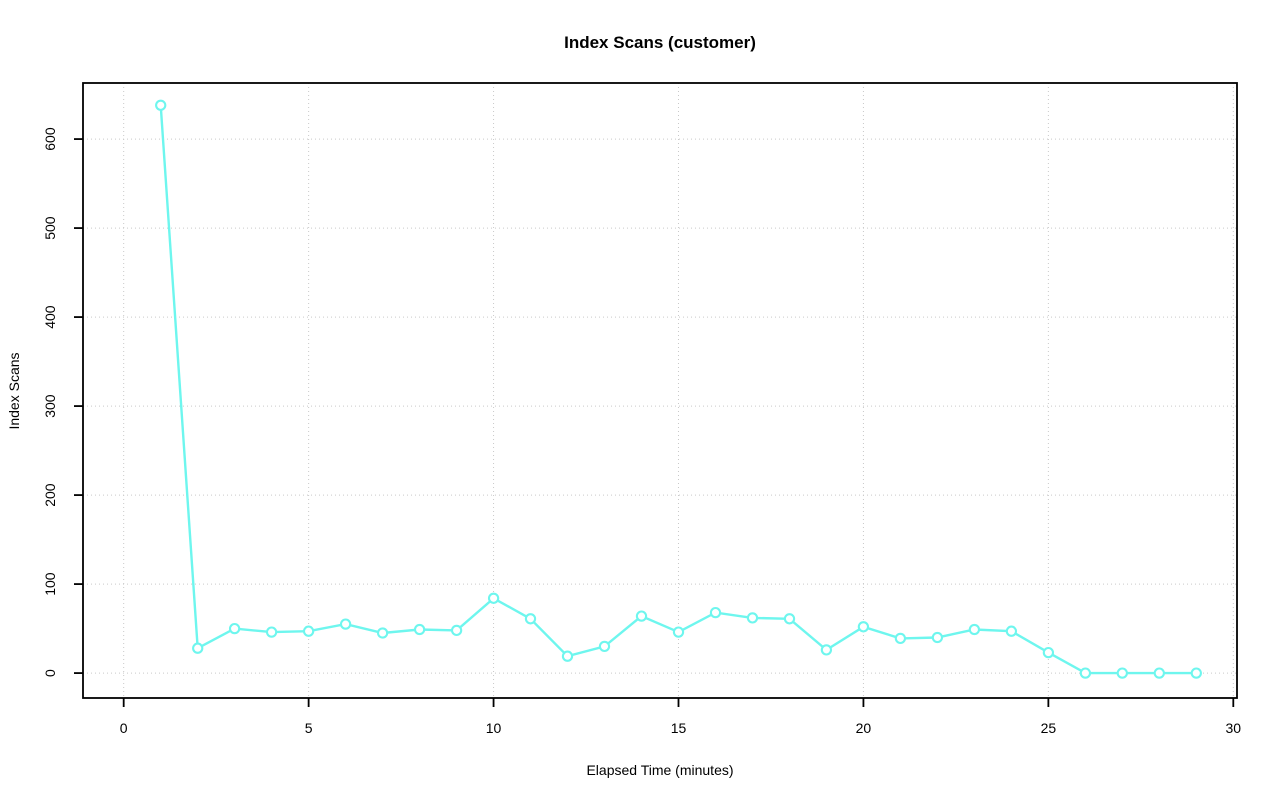 This screenshot has height=801, width=1280. What do you see at coordinates (50, 673) in the screenshot?
I see `y-axis-tick-label: 0` at bounding box center [50, 673].